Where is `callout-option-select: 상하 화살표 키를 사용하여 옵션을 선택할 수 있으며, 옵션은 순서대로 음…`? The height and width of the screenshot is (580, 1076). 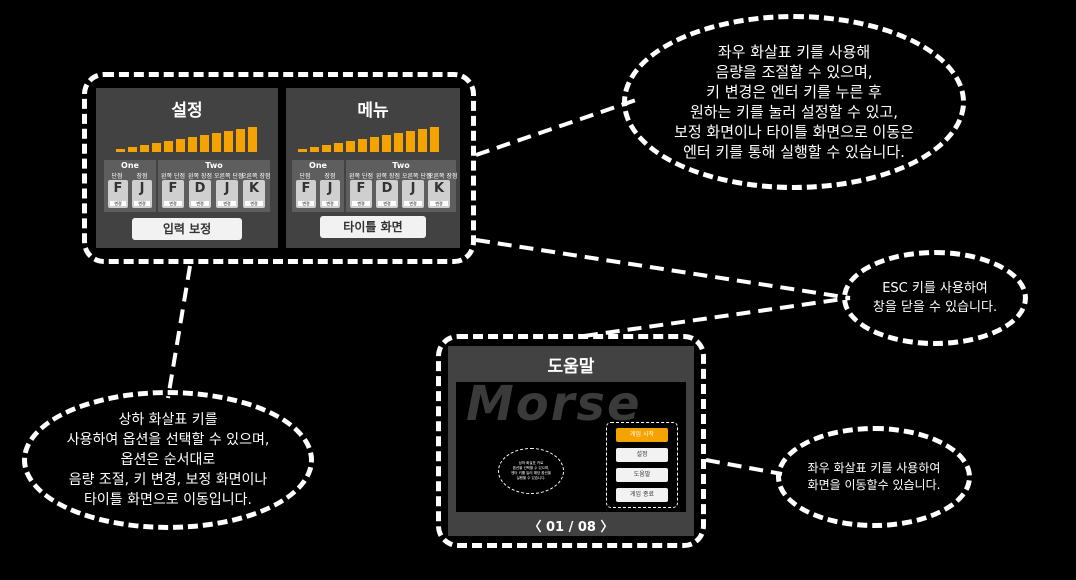
callout-option-select: 상하 화살표 키를 사용하여 옵션을 선택할 수 있으며, 옵션은 순서대로 음… is located at coordinates (168, 460).